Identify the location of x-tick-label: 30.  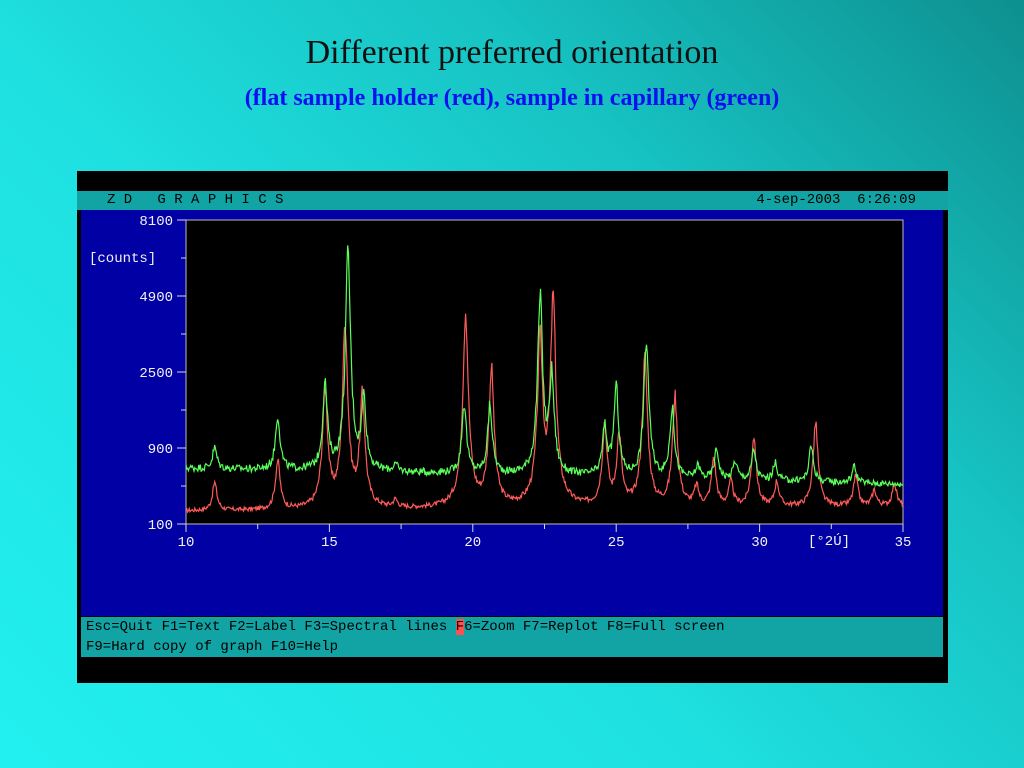
(759, 543).